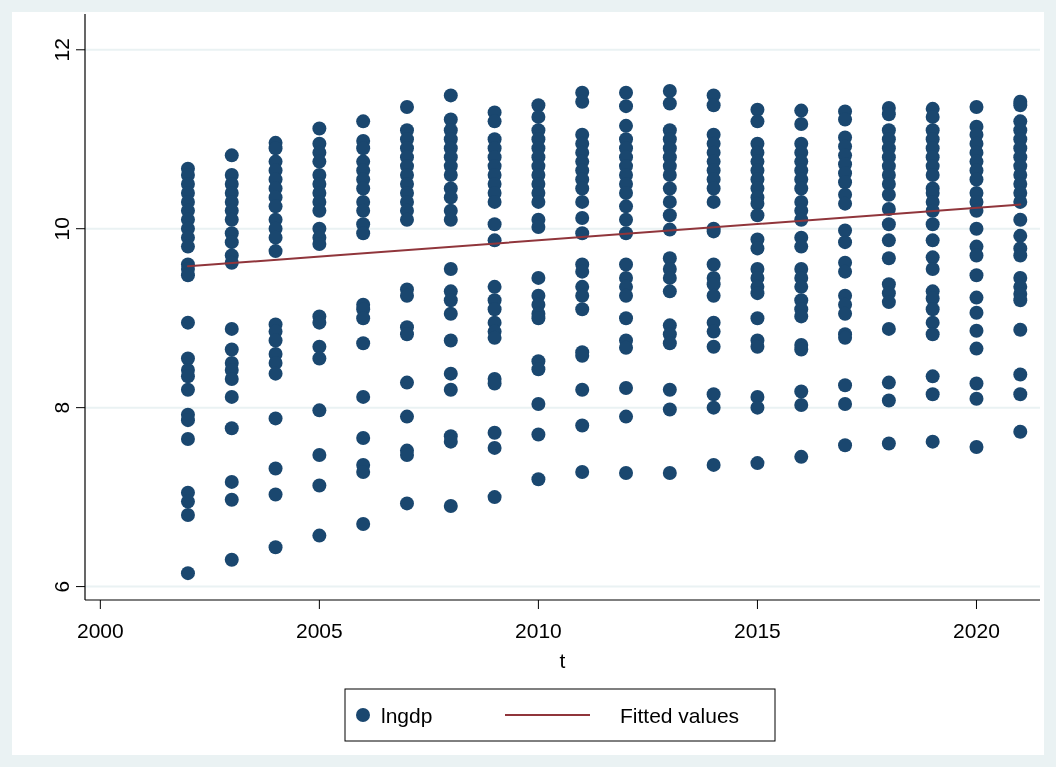  I want to click on y-tick-label: 12, so click(61, 50).